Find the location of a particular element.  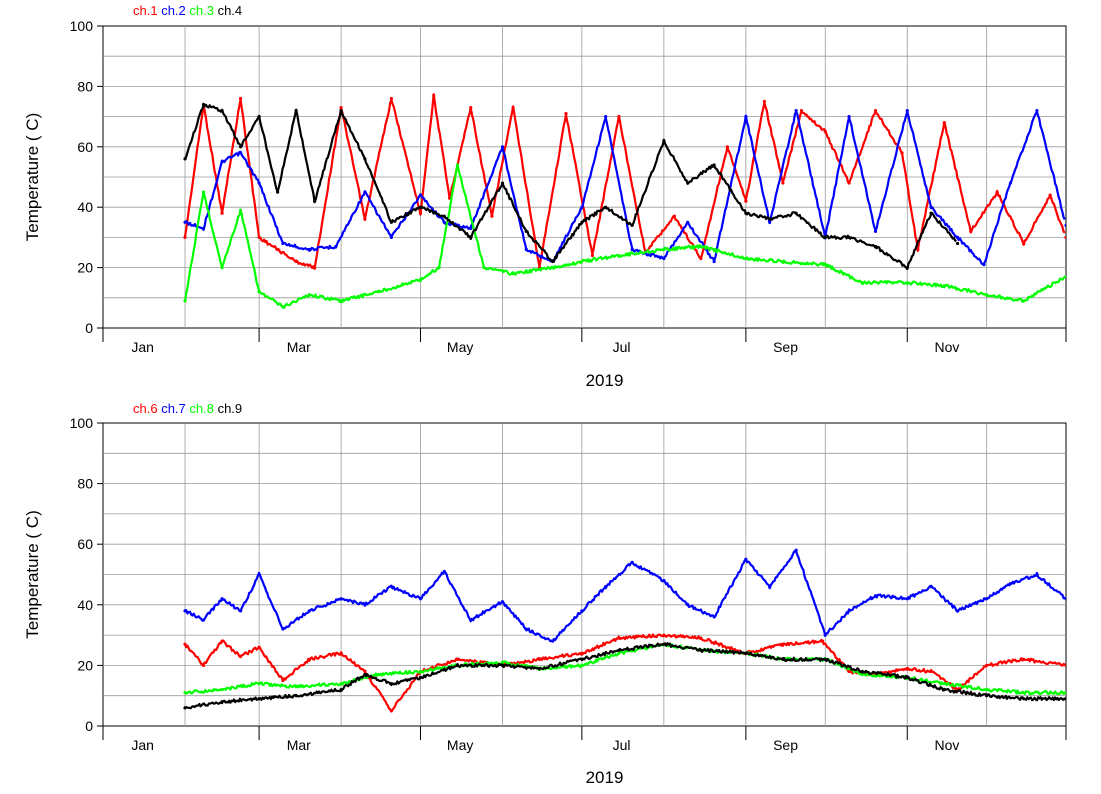

legend: ch.1 ch.2 ch.3 ch.4 is located at coordinates (187, 10).